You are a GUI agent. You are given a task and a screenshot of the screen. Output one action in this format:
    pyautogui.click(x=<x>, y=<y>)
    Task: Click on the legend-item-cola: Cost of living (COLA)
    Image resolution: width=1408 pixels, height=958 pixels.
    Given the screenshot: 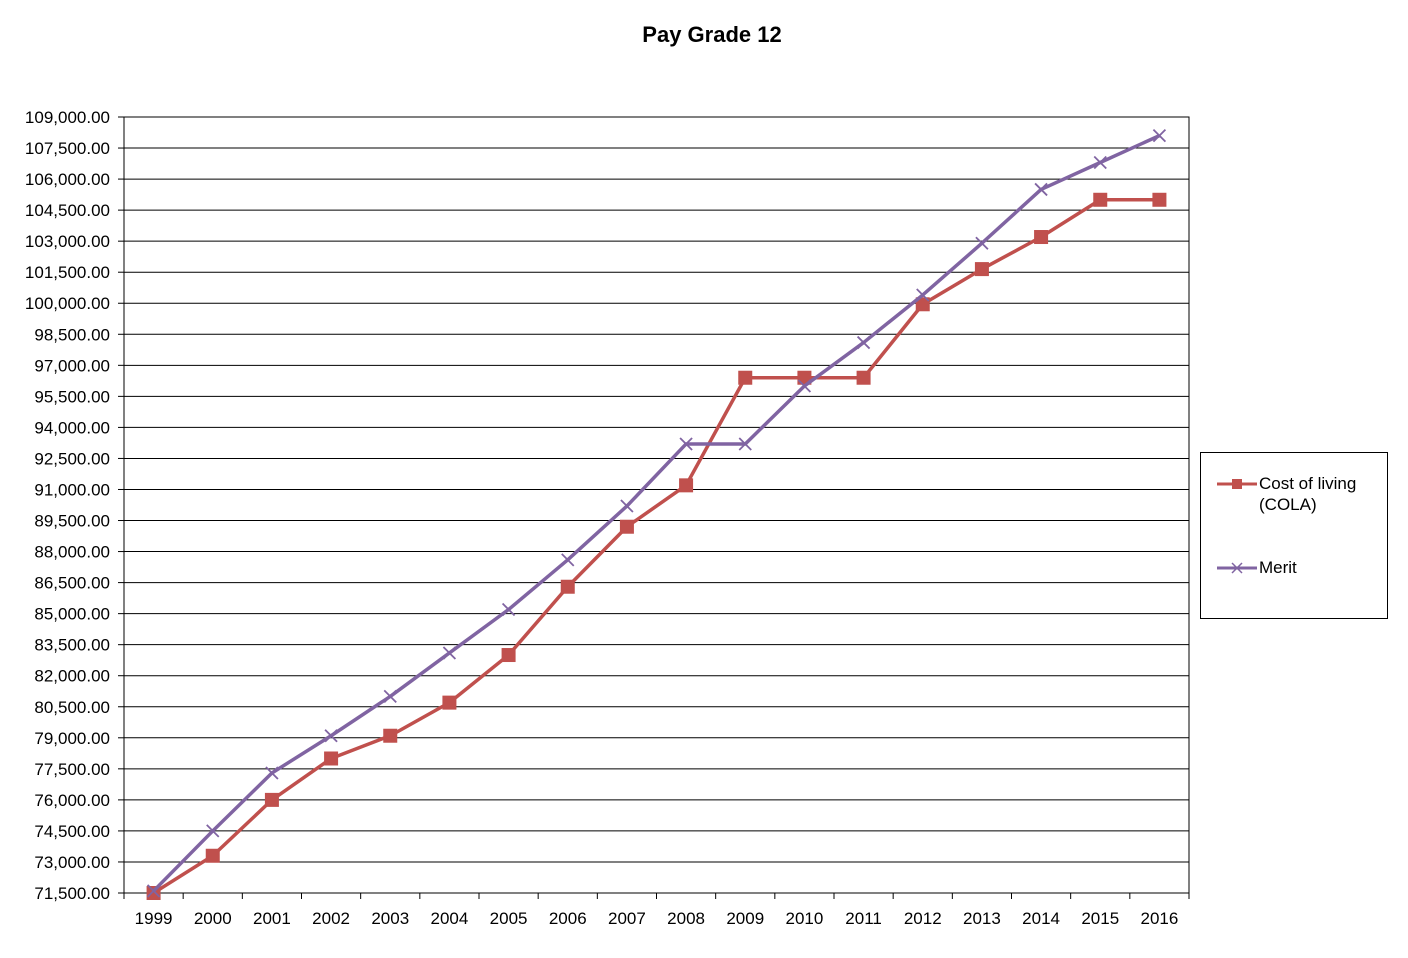 What is the action you would take?
    pyautogui.click(x=1296, y=494)
    